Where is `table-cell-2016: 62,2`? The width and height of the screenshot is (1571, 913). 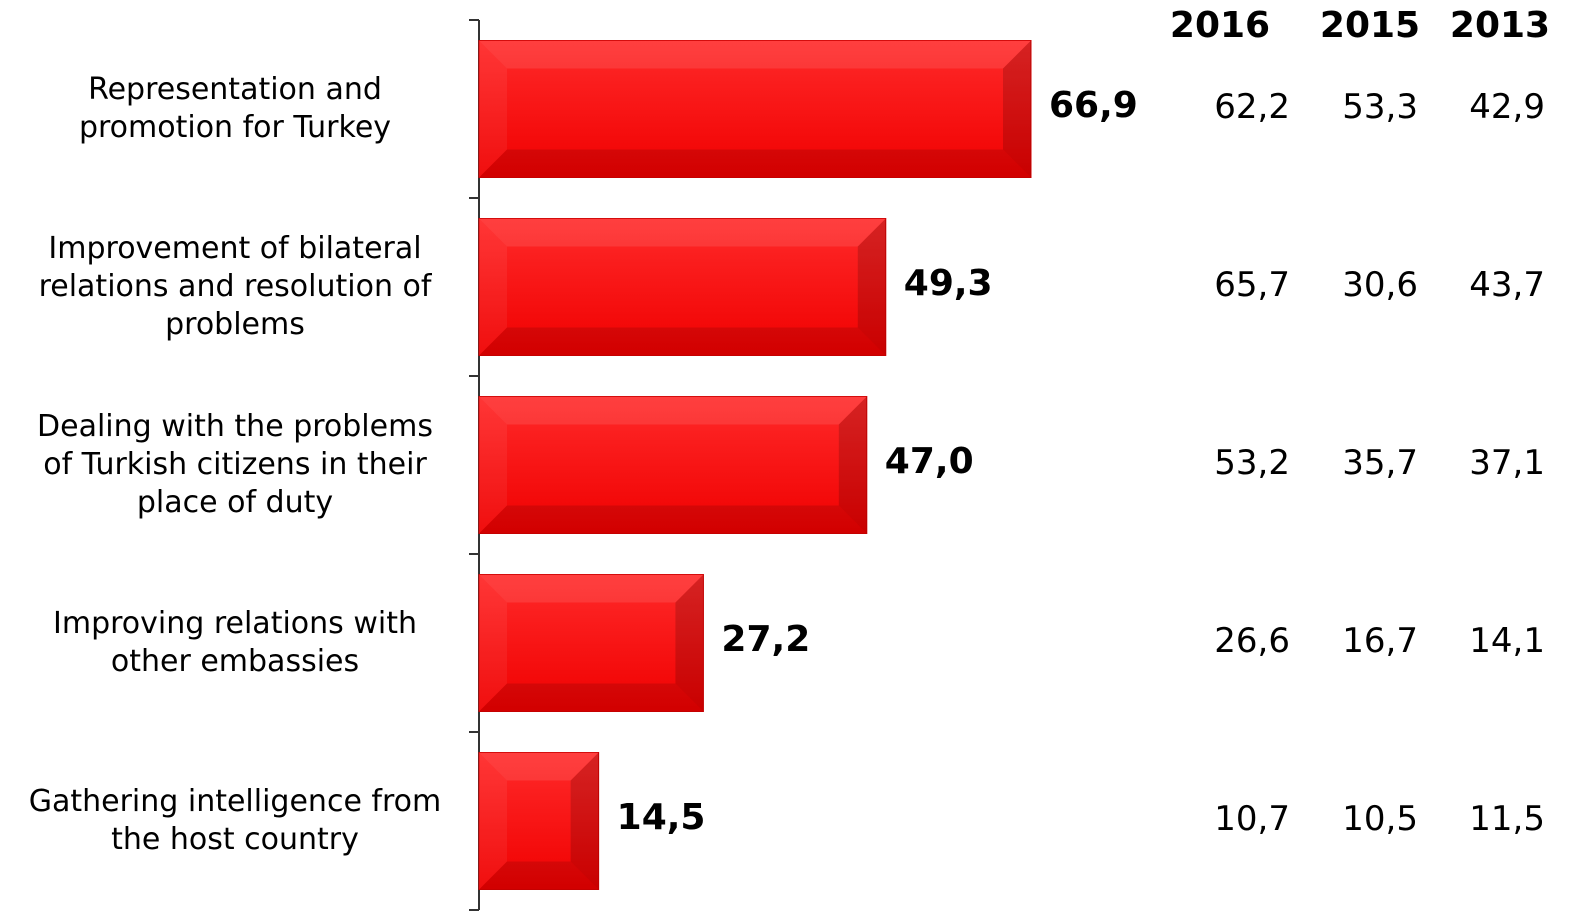 table-cell-2016: 62,2 is located at coordinates (1252, 107).